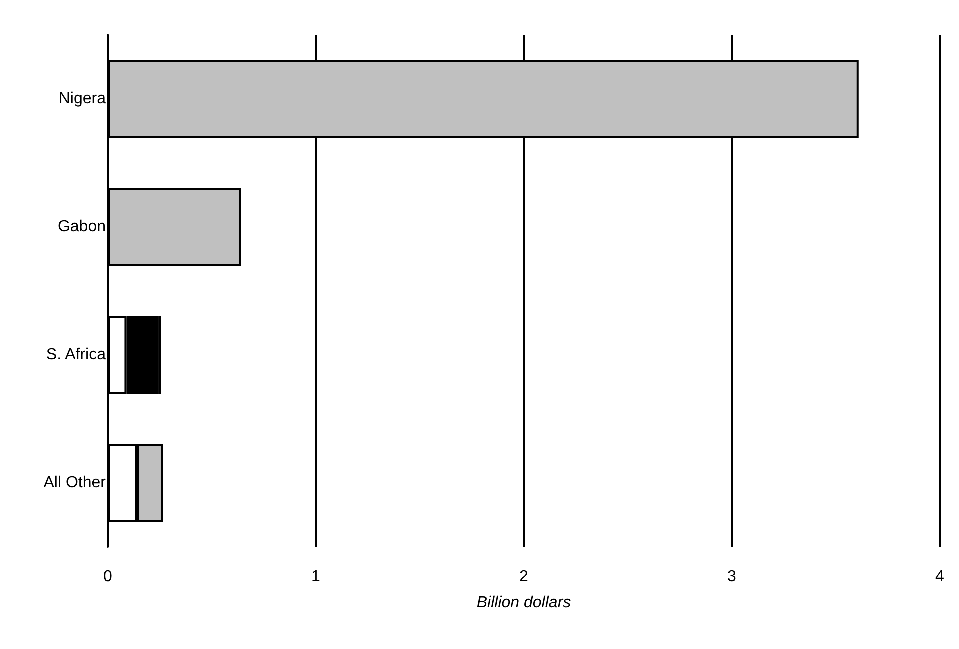 Image resolution: width=959 pixels, height=649 pixels. What do you see at coordinates (316, 577) in the screenshot?
I see `x-tick-label: 1` at bounding box center [316, 577].